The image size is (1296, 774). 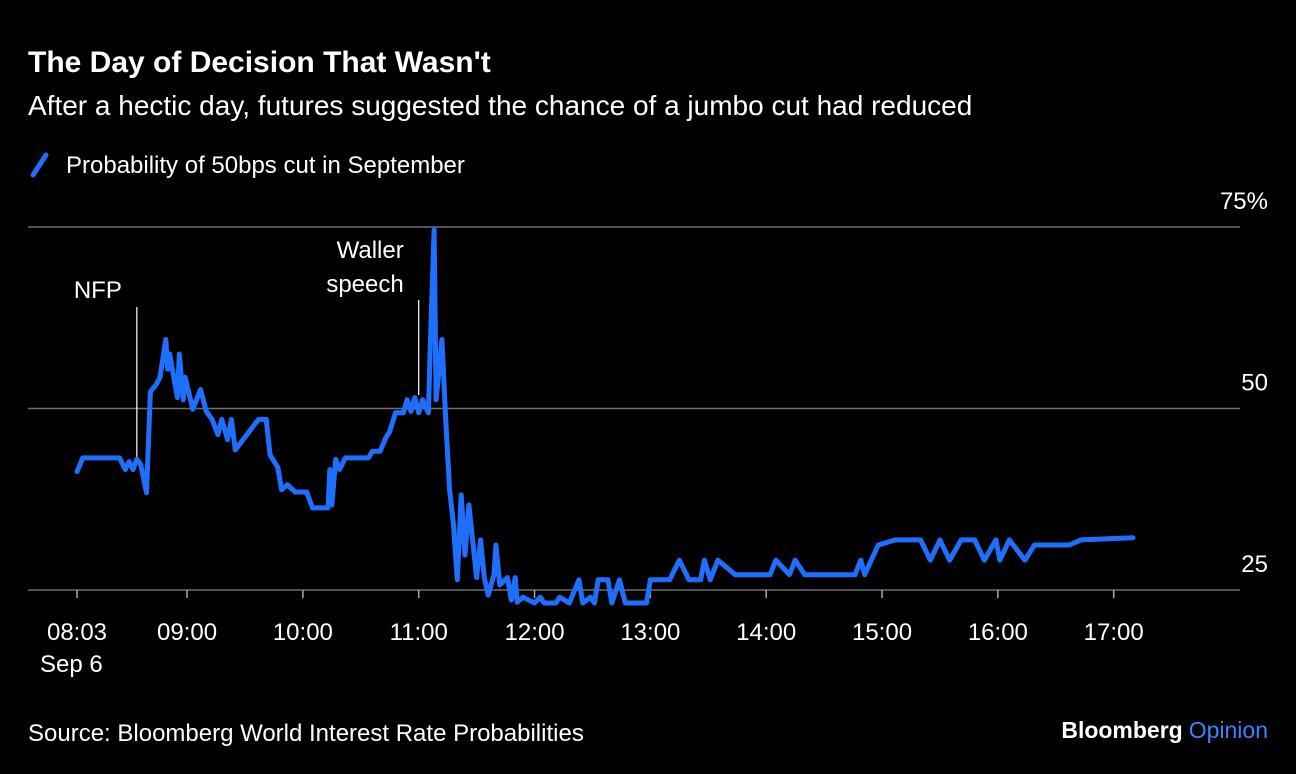 What do you see at coordinates (882, 632) in the screenshot?
I see `x-tick-label: 15:00` at bounding box center [882, 632].